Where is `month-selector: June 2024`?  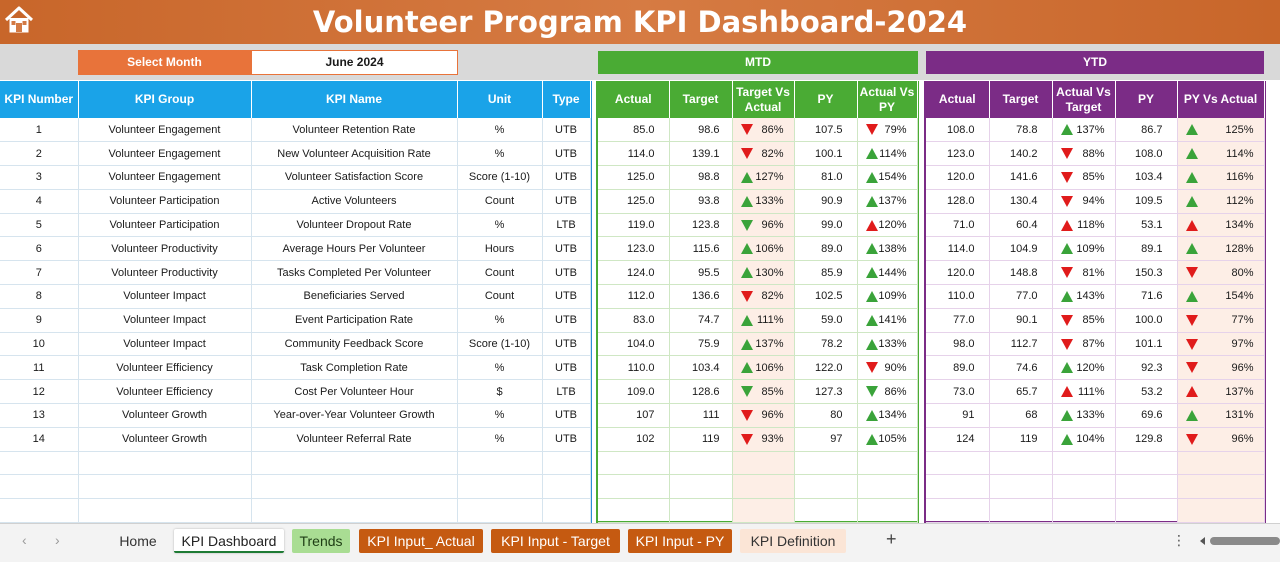
month-selector: June 2024 is located at coordinates (354, 62).